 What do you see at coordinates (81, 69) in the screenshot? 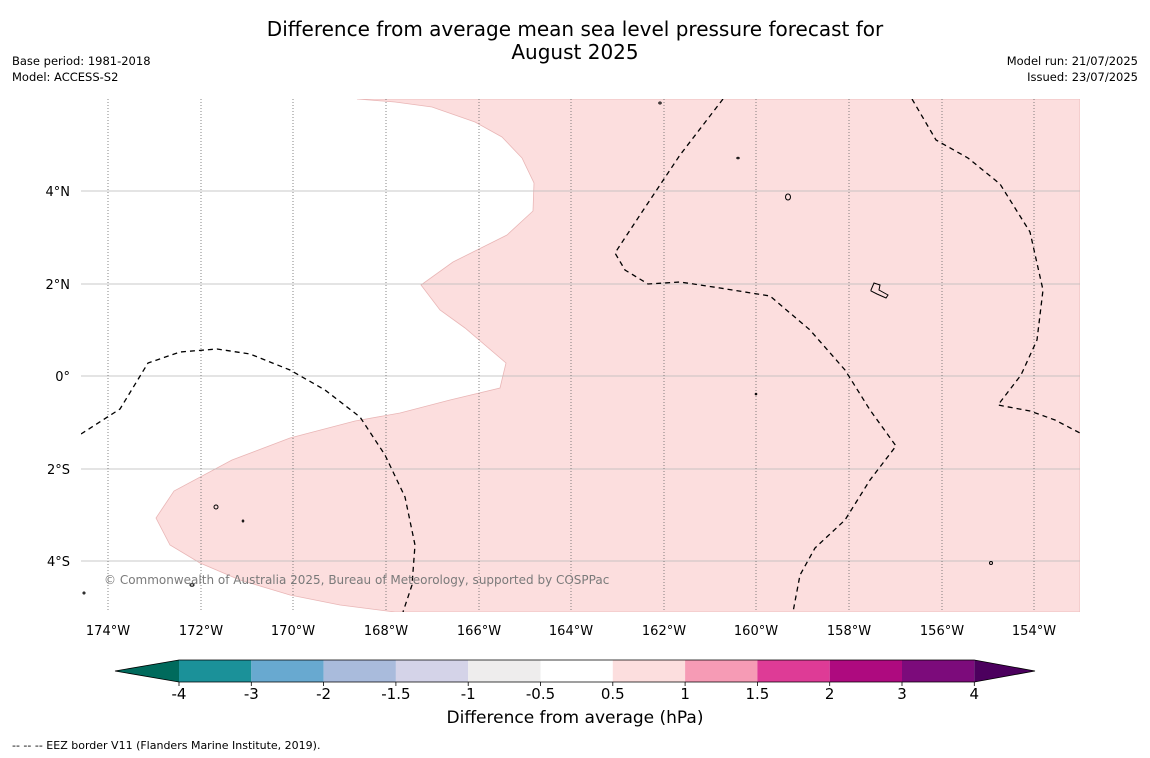
I see `meta-left: Base period: 1981-2018 Model: ACCESS-S2` at bounding box center [81, 69].